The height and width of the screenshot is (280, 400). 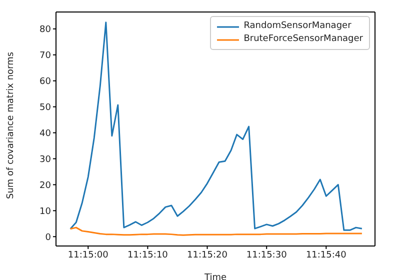 I want to click on y-tick-label: 50, so click(x=46, y=107).